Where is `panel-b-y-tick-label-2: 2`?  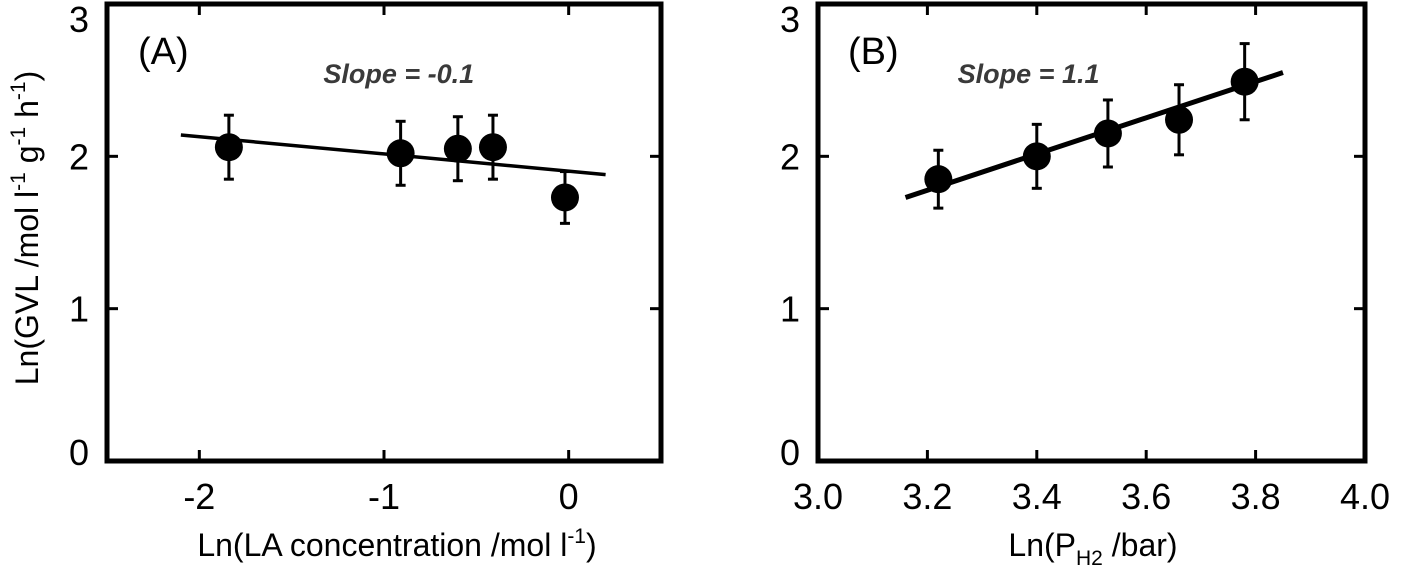 panel-b-y-tick-label-2: 2 is located at coordinates (790, 156).